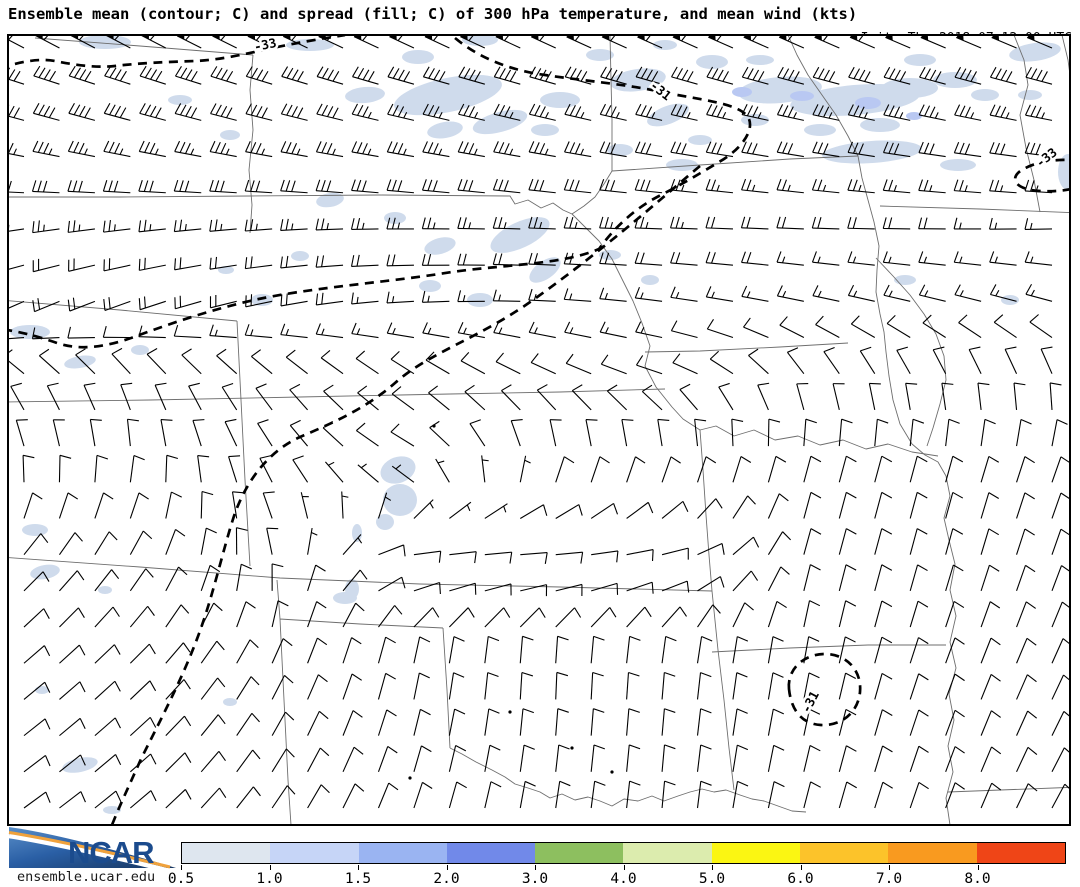 This screenshot has height=887, width=1080. What do you see at coordinates (667, 853) in the screenshot?
I see `colorbar-segment` at bounding box center [667, 853].